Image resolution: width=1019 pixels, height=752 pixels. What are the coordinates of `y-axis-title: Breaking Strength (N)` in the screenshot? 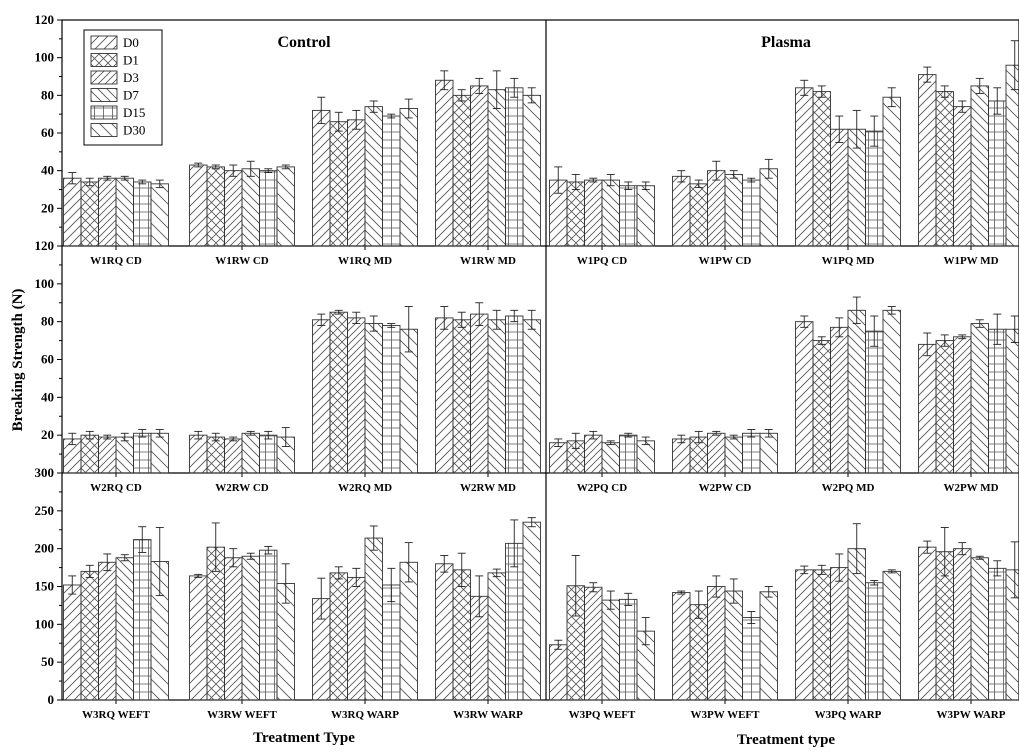 It's located at (18, 360).